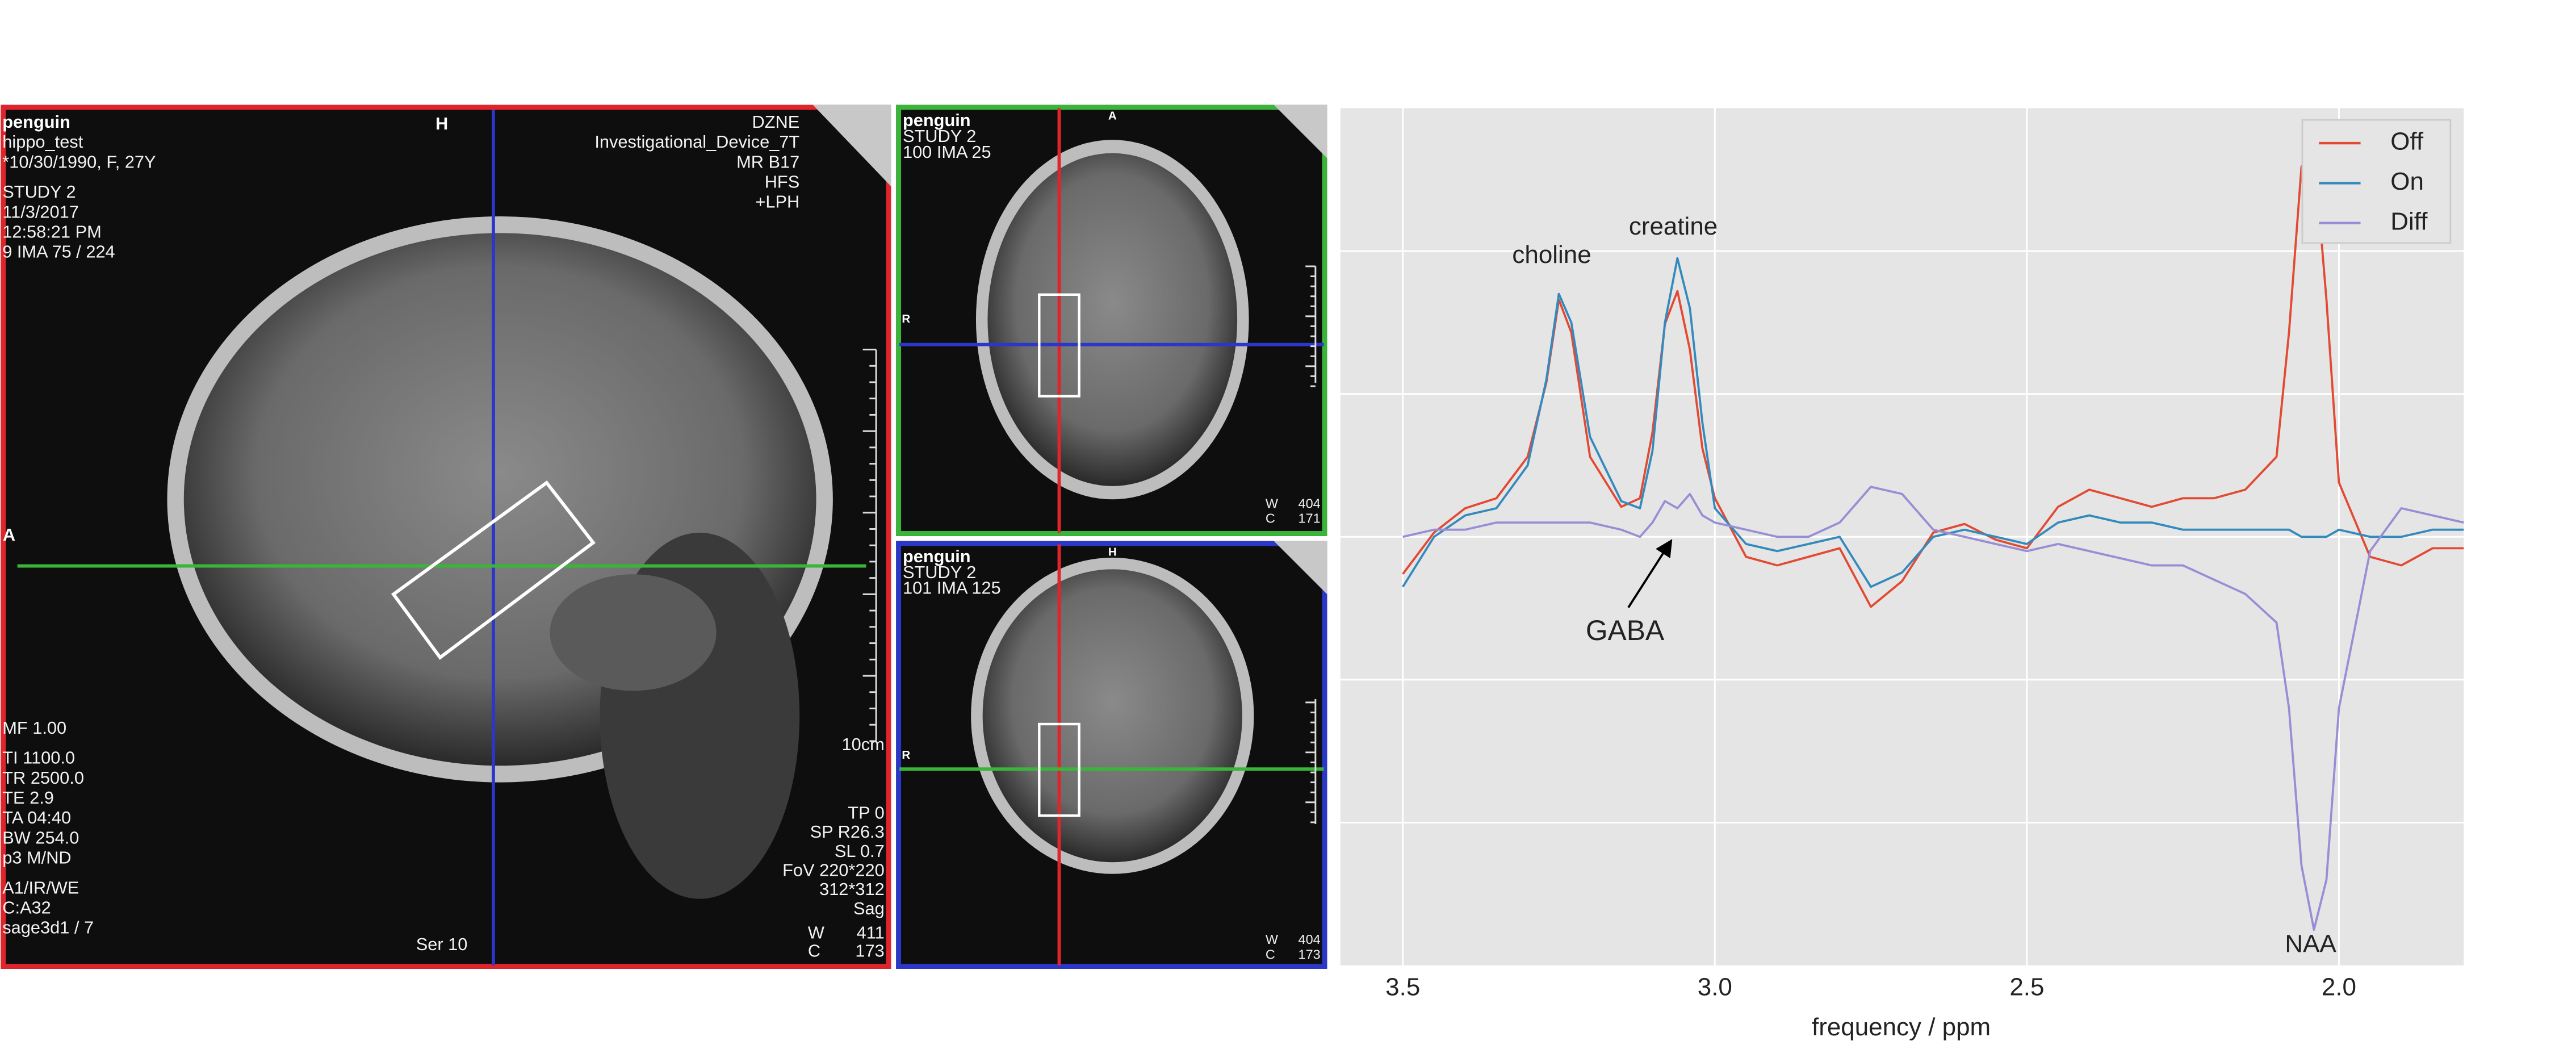  What do you see at coordinates (40, 211) in the screenshot?
I see `overlay-text: 11/3/2017` at bounding box center [40, 211].